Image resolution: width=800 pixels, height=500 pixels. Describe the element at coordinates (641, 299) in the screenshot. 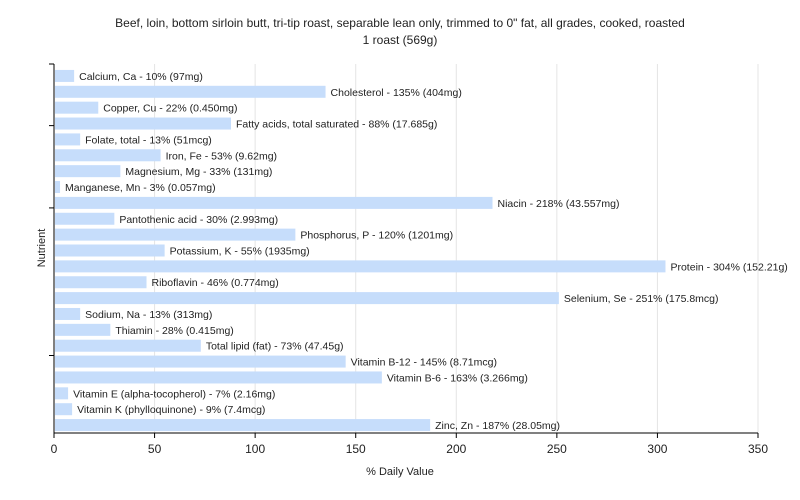

I see `data-label: Selenium, Se - 251% (175.8mcg)` at that location.